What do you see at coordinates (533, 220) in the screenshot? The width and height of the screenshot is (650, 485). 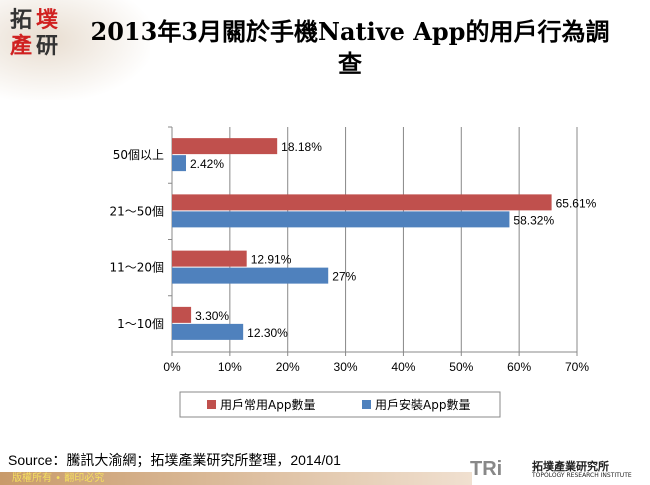 I see `data-label: 58.32%` at bounding box center [533, 220].